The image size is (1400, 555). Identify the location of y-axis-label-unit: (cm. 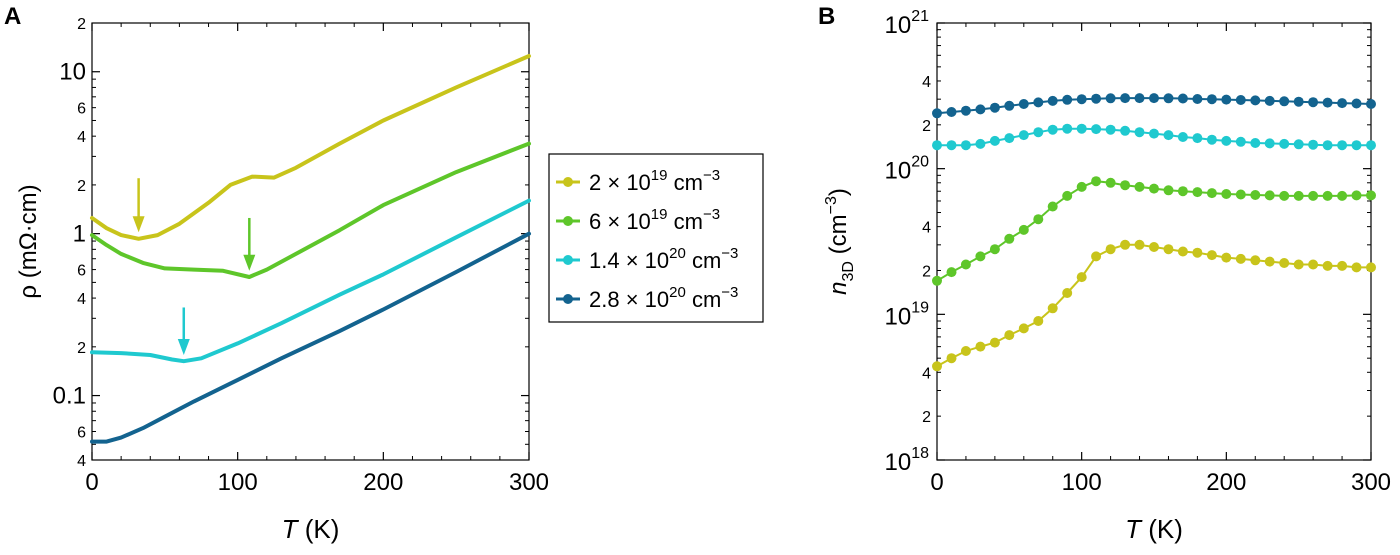
(838, 237).